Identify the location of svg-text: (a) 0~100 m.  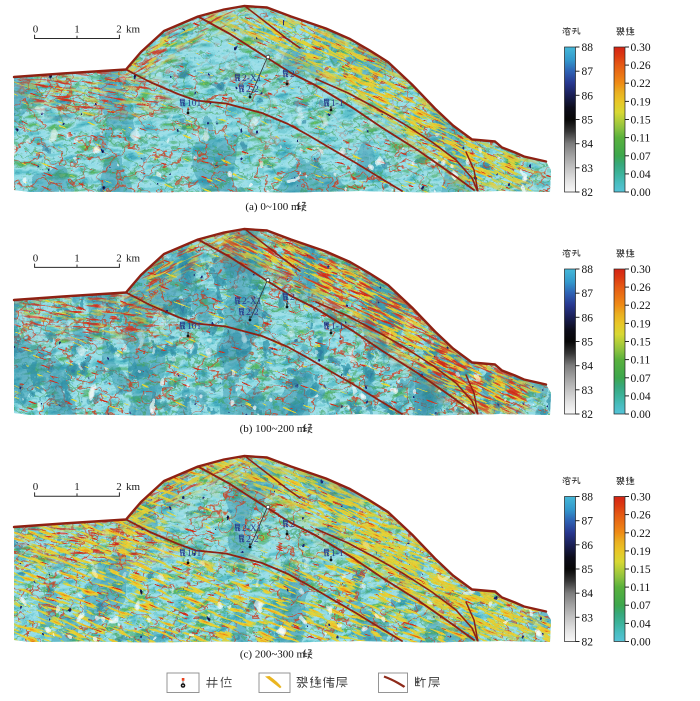
(272, 207).